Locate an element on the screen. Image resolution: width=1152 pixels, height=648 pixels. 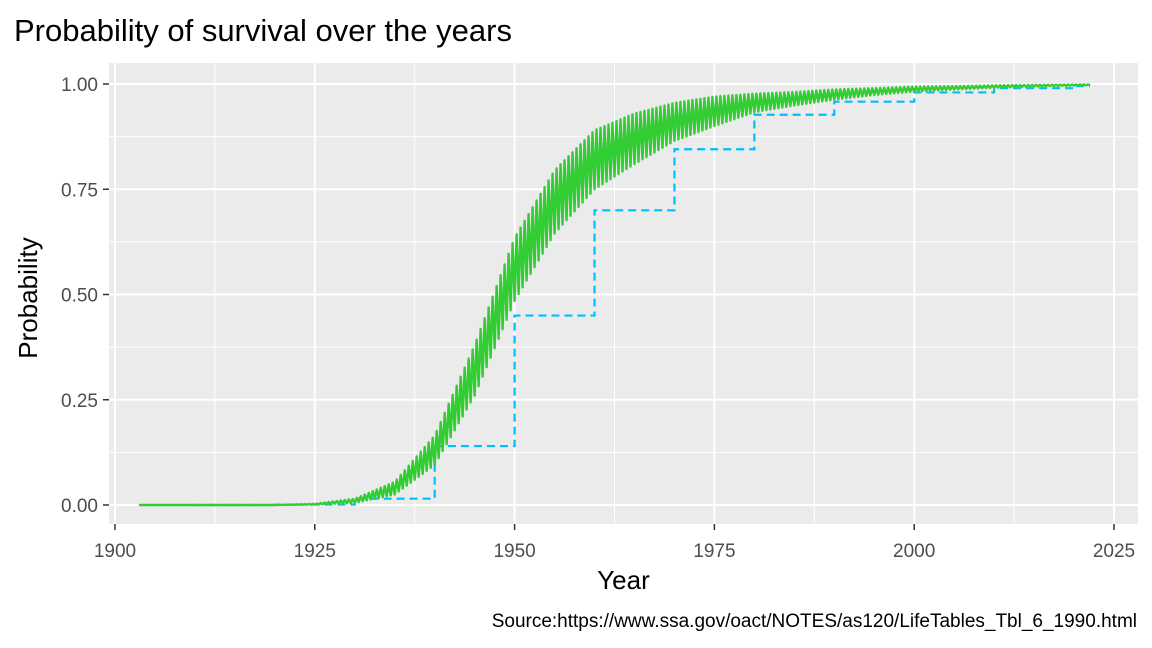
x-tick-label: 2000 is located at coordinates (914, 551).